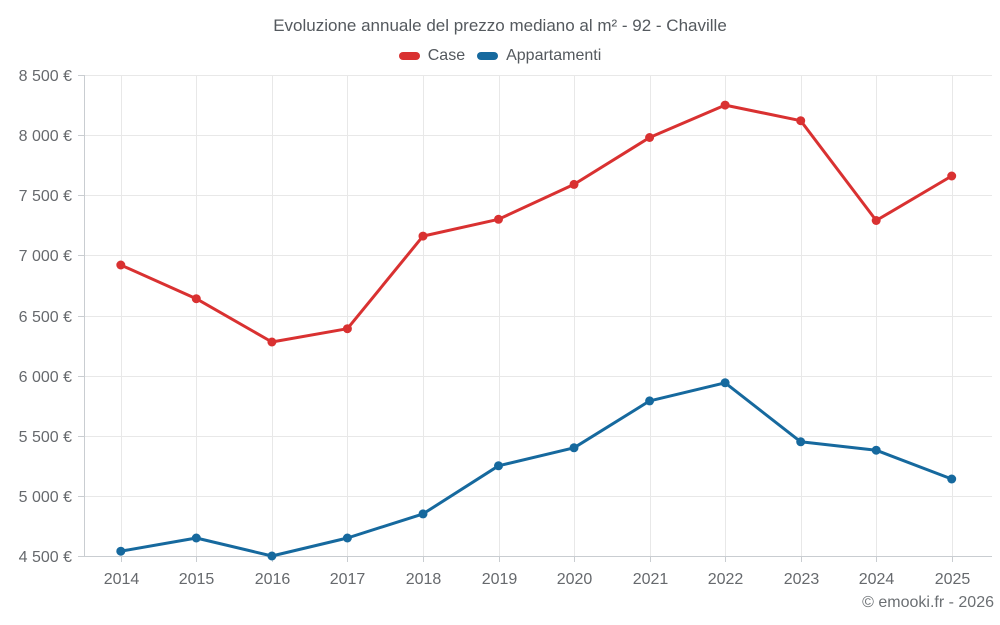 The image size is (1000, 625). What do you see at coordinates (409, 56) in the screenshot?
I see `case-legend-swatch-icon` at bounding box center [409, 56].